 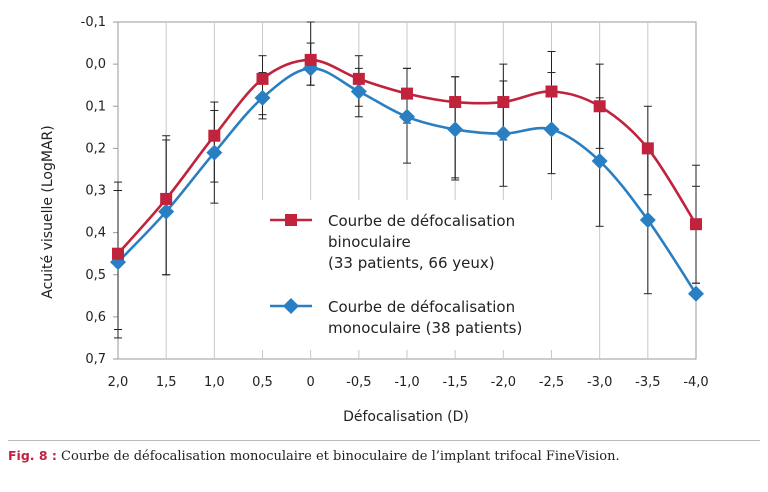 I want to click on x-tick-label: -1,0, so click(x=406, y=382).